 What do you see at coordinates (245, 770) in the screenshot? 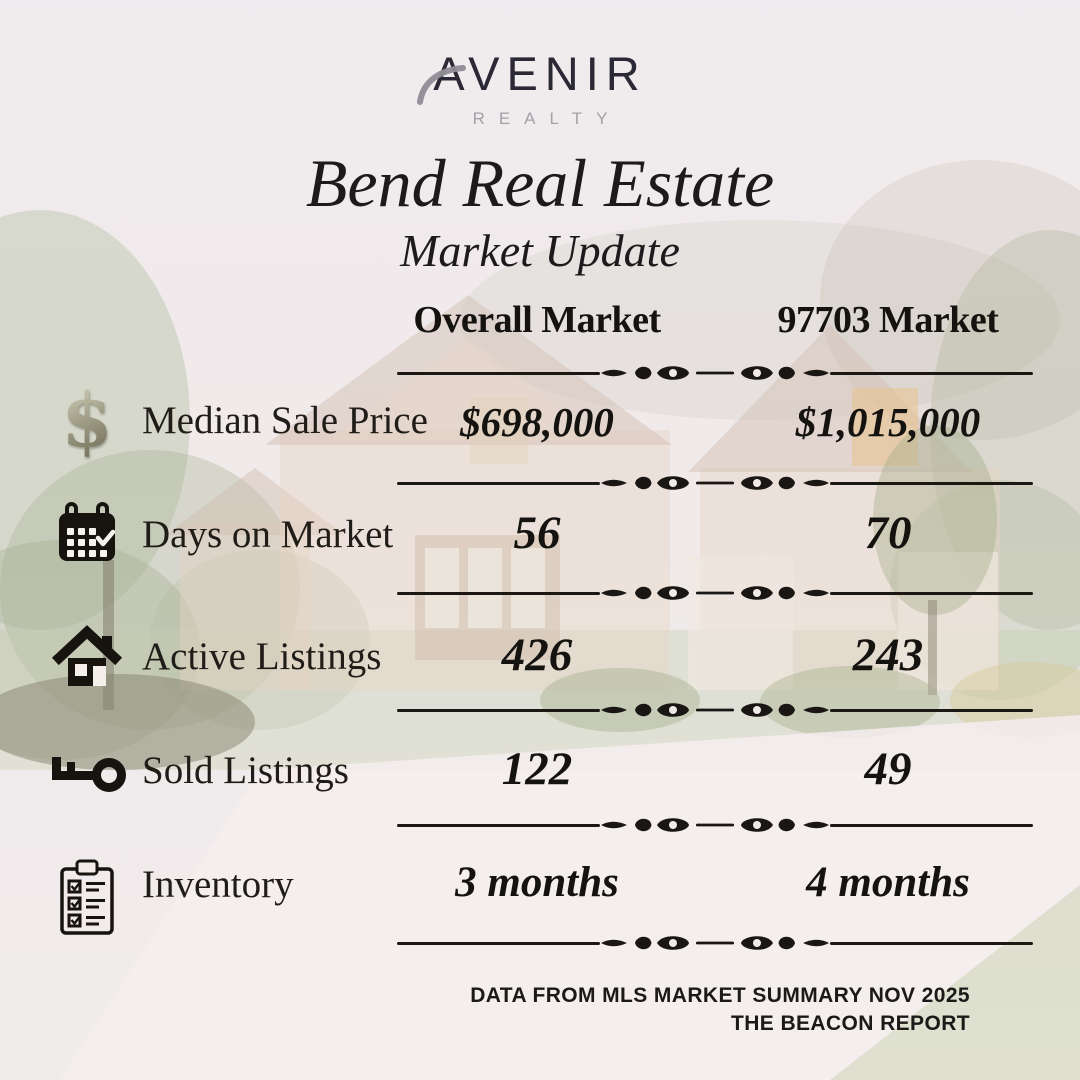
I see `metric-label: Sold Listings` at bounding box center [245, 770].